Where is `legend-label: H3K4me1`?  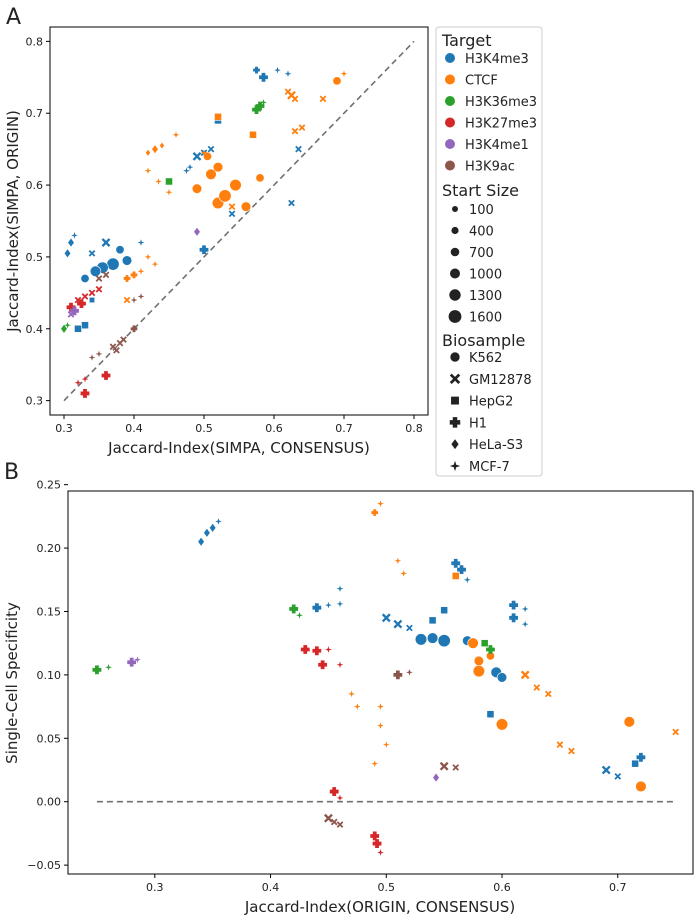 legend-label: H3K4me1 is located at coordinates (497, 145).